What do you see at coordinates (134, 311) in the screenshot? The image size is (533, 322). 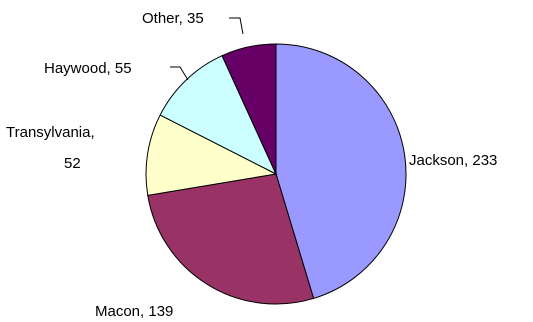 I see `label-macon: Macon, 139` at bounding box center [134, 311].